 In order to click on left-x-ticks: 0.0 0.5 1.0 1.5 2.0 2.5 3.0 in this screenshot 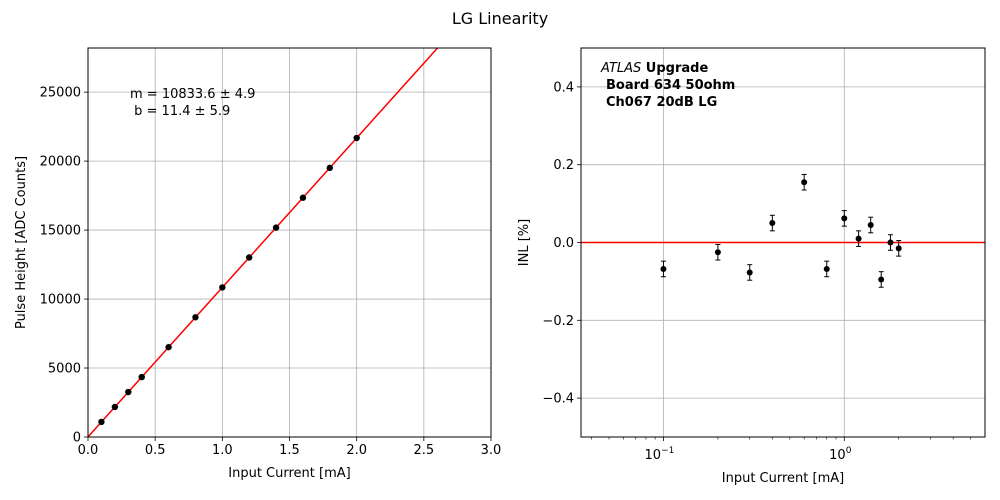, I will do `click(290, 447)`.